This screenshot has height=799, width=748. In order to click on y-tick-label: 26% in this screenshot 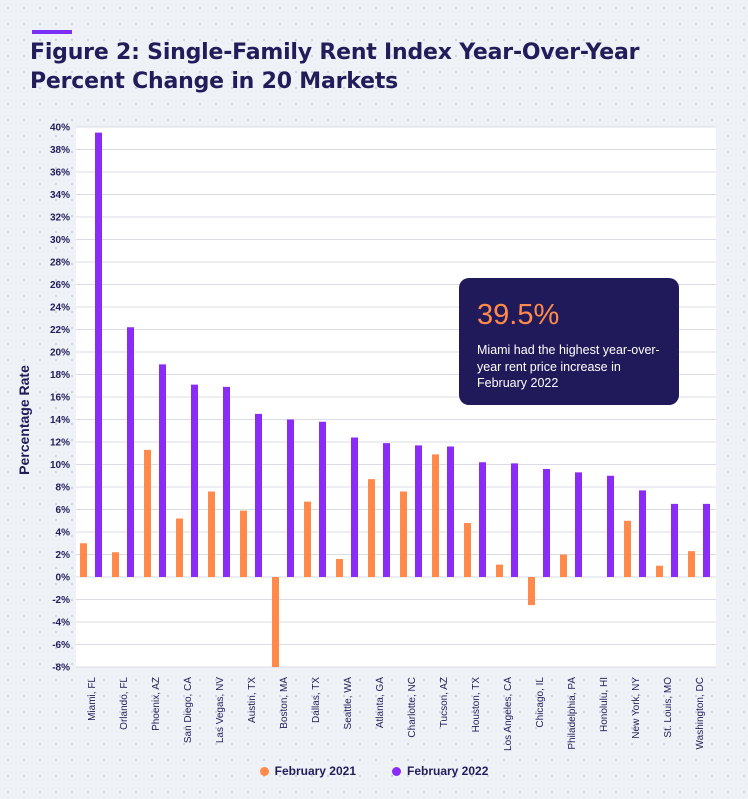, I will do `click(60, 285)`.